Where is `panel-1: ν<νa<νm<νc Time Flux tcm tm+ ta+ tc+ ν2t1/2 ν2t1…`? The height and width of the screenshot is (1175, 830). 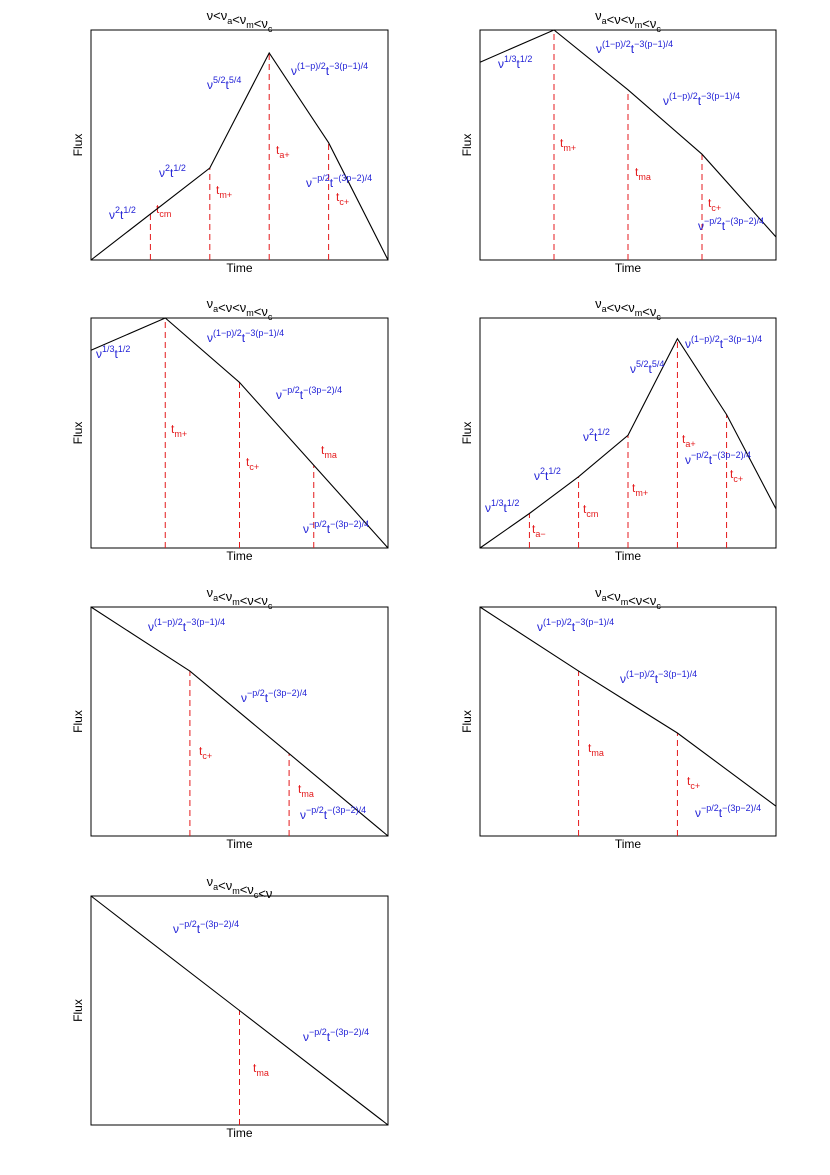
panel-1: ν<νa<νm<νc Time Flux tcm tm+ ta+ tc+ ν2t1/2 ν2t1… is located at coordinates (230, 141).